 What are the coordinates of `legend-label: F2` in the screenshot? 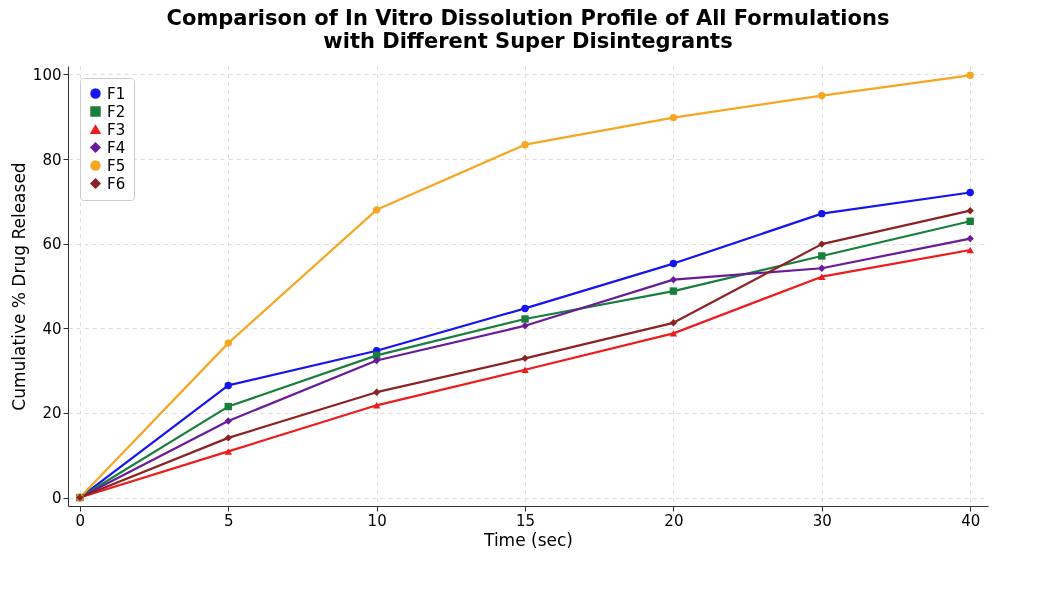 It's located at (116, 111).